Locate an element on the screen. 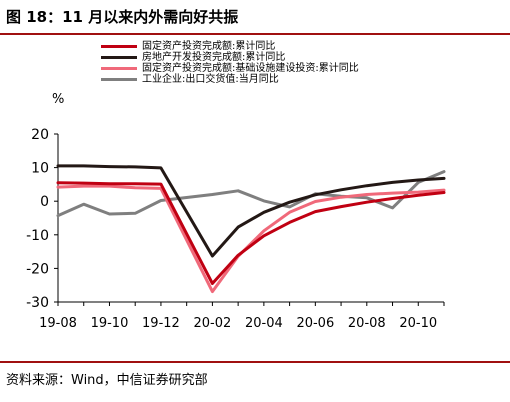 This screenshot has height=402, width=510. x-tick-label: 20-10 is located at coordinates (418, 323).